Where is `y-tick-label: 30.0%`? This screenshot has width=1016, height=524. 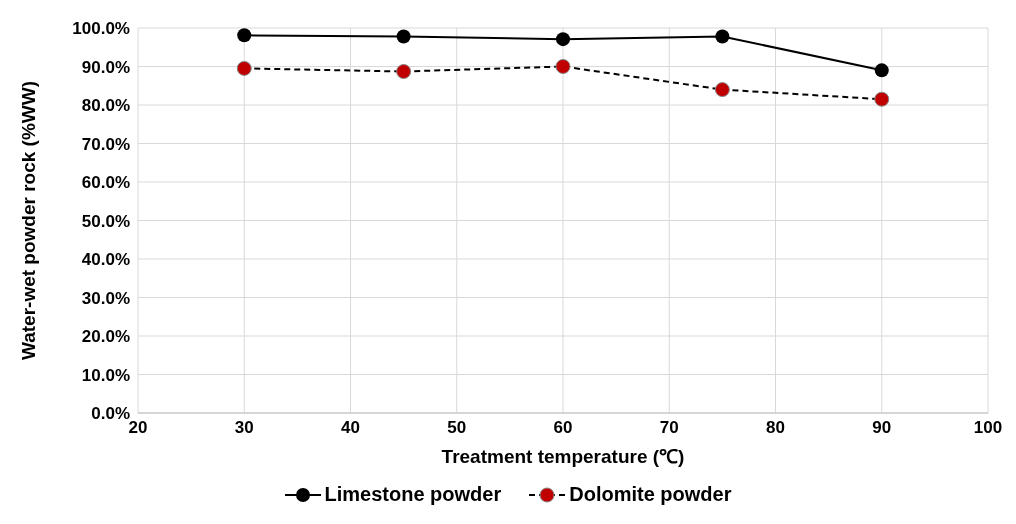
y-tick-label: 30.0% is located at coordinates (105, 298).